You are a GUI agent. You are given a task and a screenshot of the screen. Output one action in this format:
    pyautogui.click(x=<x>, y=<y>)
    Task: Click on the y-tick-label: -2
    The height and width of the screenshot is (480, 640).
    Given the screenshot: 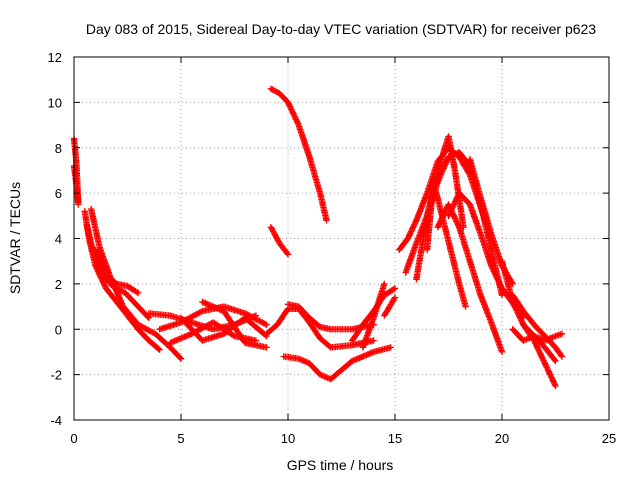 What is the action you would take?
    pyautogui.click(x=56, y=375)
    